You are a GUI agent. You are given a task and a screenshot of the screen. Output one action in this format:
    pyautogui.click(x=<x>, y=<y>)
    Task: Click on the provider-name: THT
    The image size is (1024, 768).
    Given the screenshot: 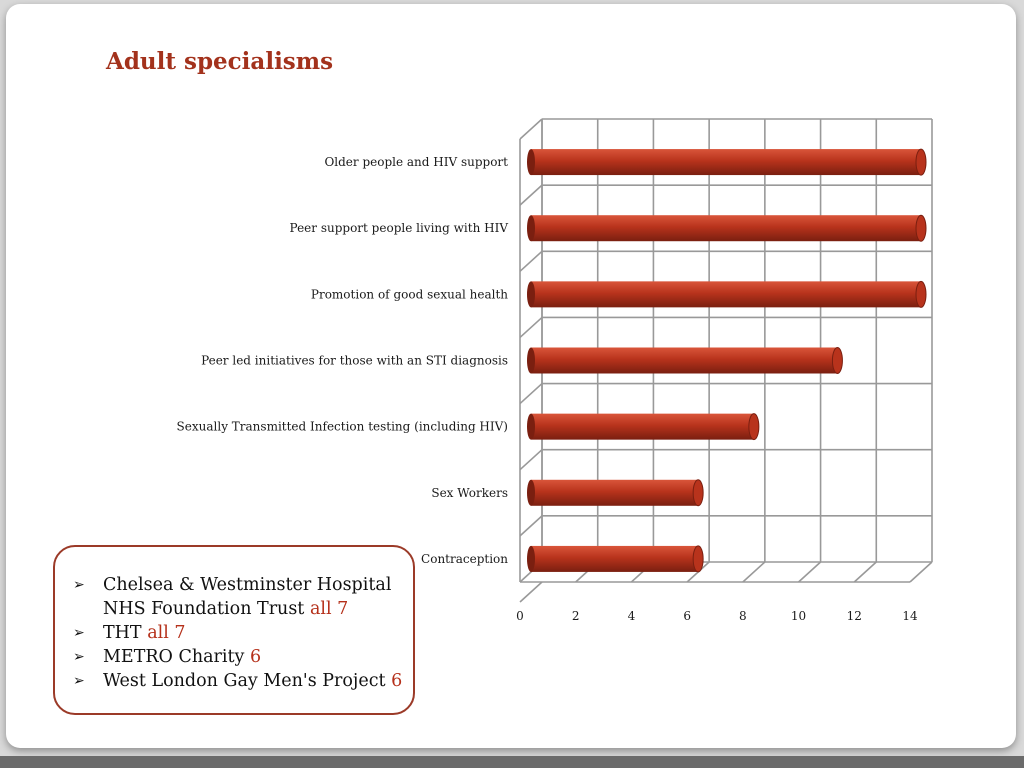 What is the action you would take?
    pyautogui.click(x=122, y=633)
    